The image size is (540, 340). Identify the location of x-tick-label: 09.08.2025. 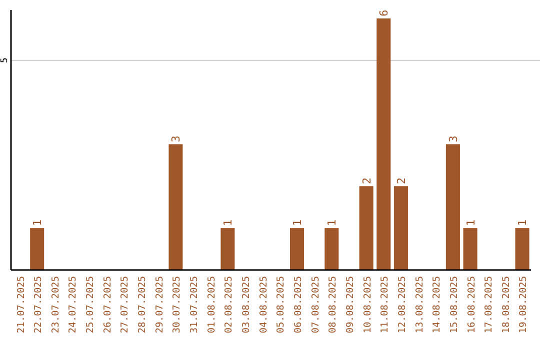
(350, 305).